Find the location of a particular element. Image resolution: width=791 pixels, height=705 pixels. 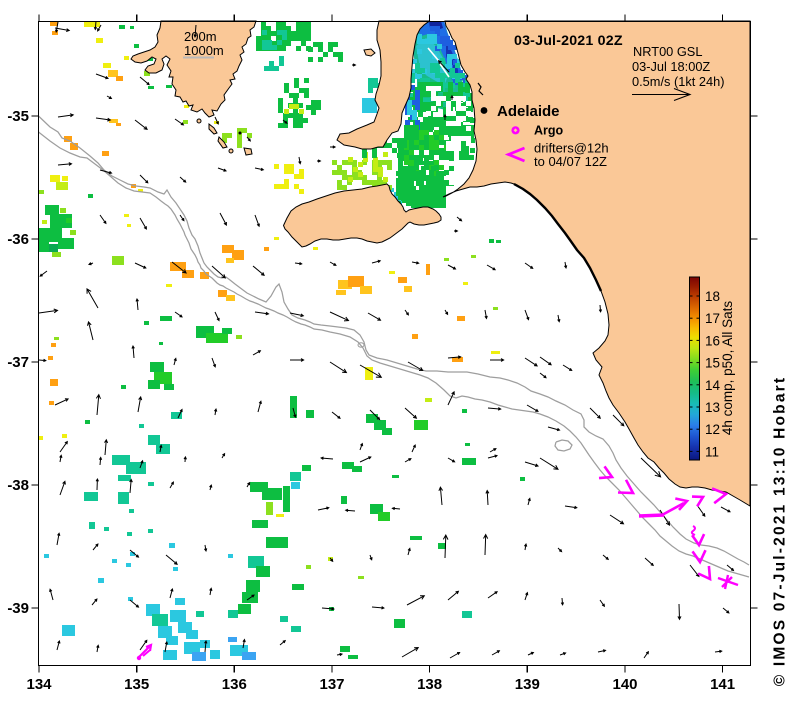

svg-text: 139 is located at coordinates (527, 684).